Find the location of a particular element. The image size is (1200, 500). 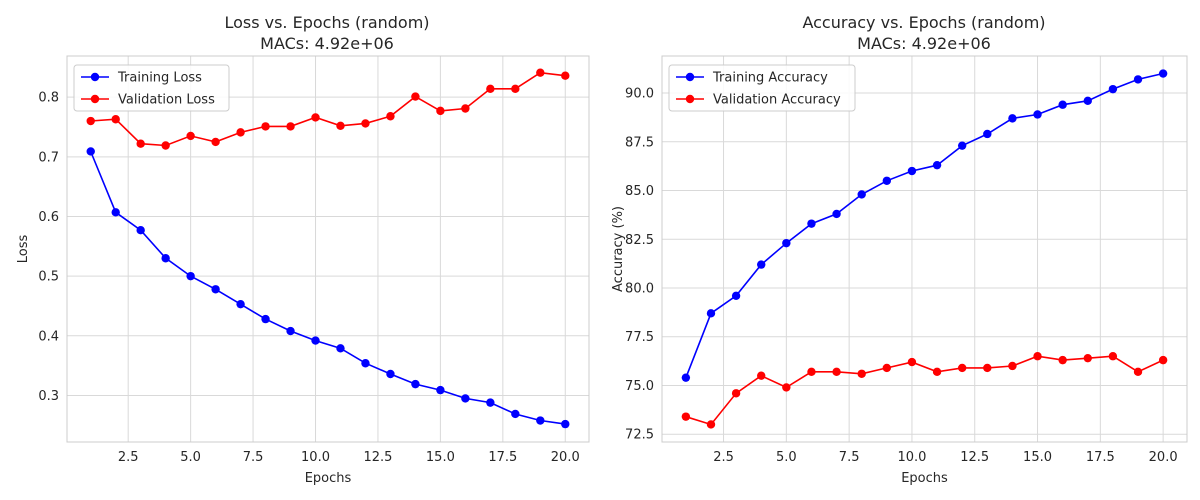

y-tick-label: 75.0 is located at coordinates (639, 386).